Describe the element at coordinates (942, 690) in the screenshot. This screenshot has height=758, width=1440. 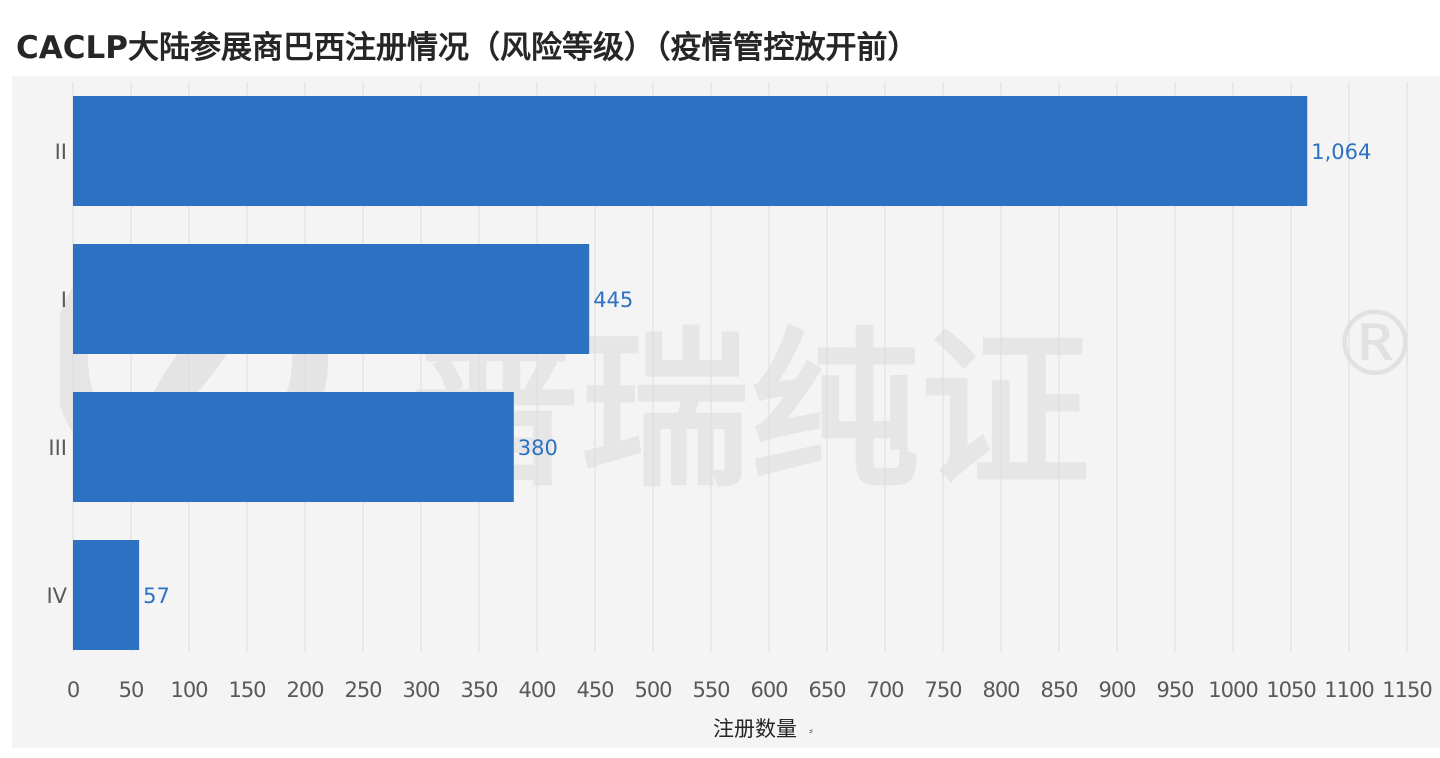
I see `x-tick-label: 750` at that location.